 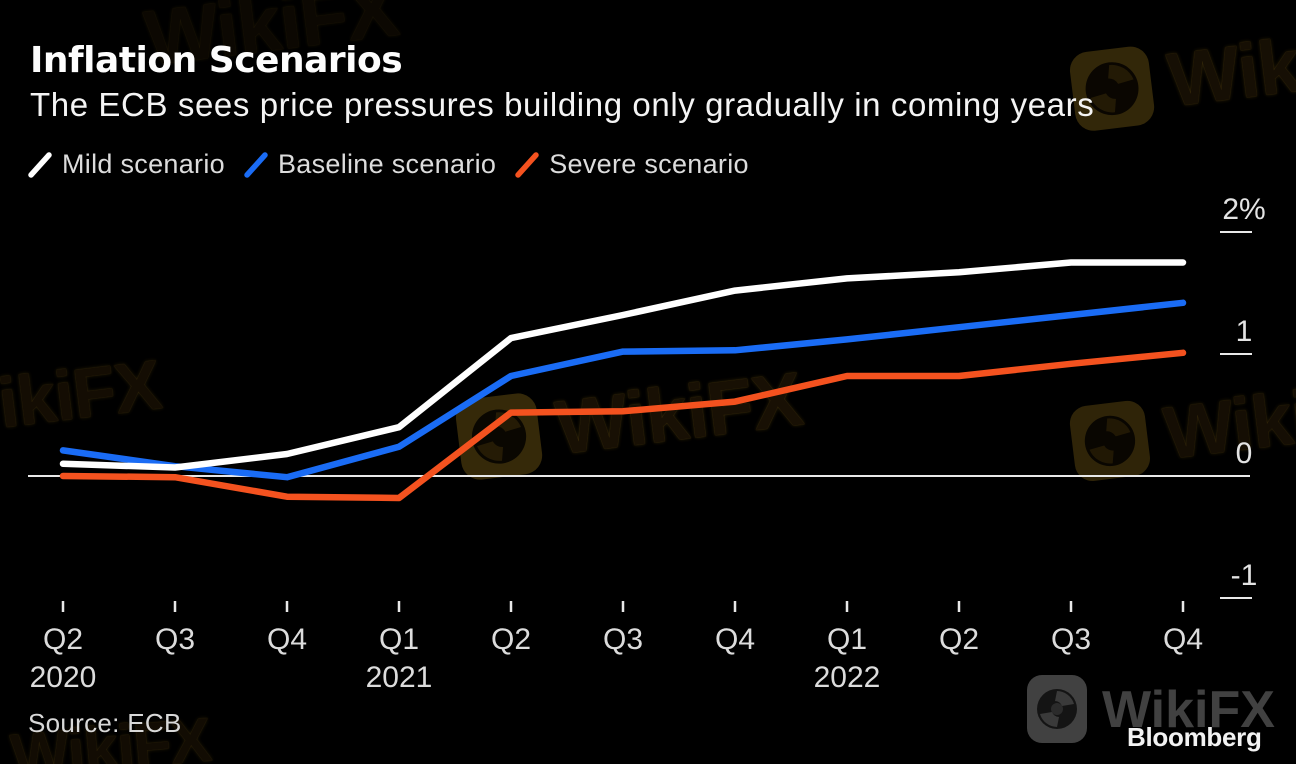 What do you see at coordinates (399, 677) in the screenshot?
I see `x-axis-year-label: 2021` at bounding box center [399, 677].